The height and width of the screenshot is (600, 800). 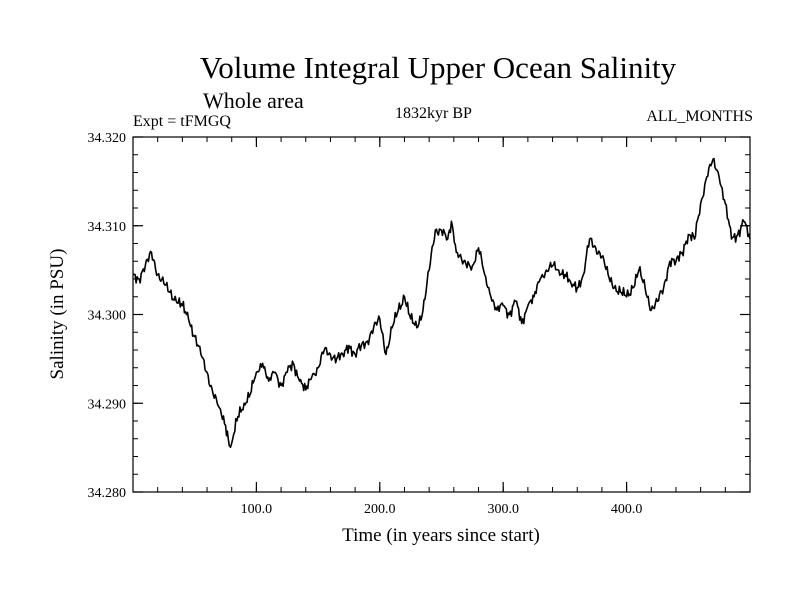 I want to click on period-label: 1832kyr BP, so click(x=433, y=113).